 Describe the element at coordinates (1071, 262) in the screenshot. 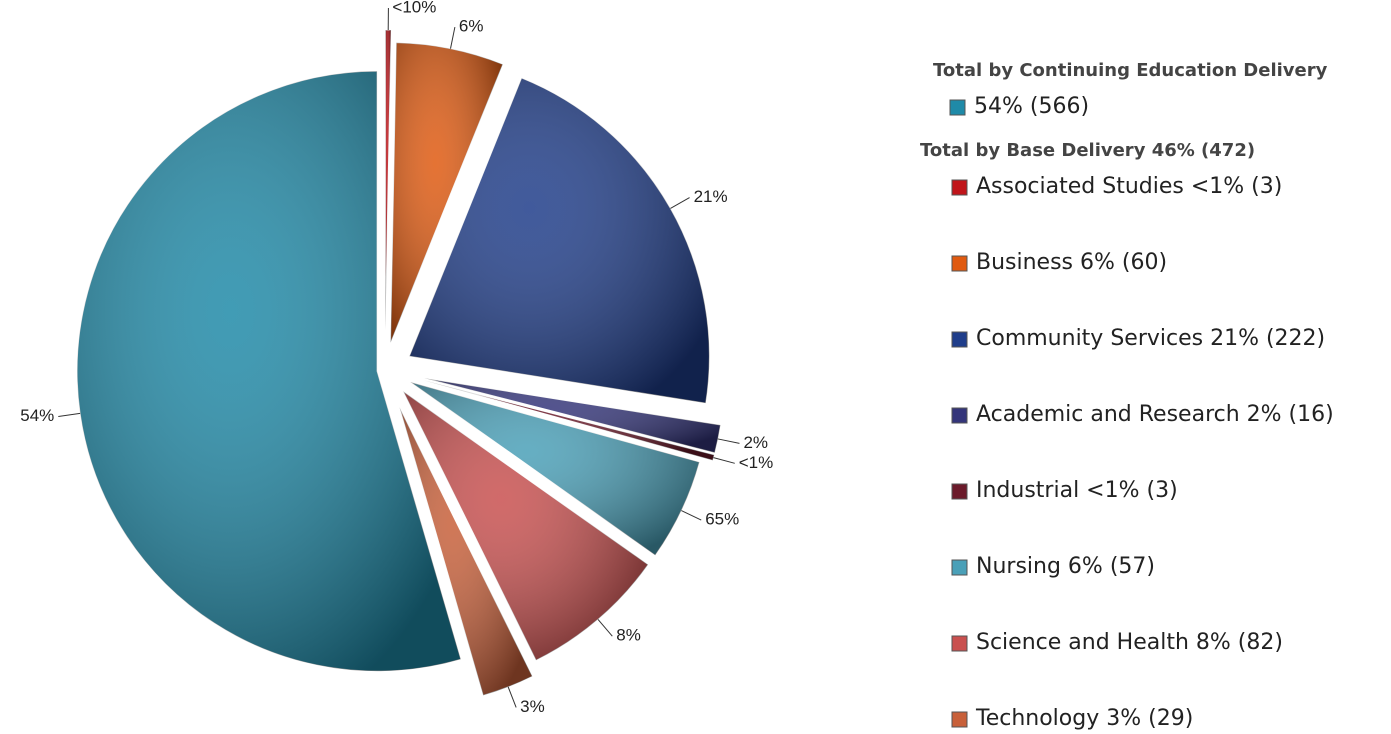

I see `legend-label: Business 6% (60)` at that location.